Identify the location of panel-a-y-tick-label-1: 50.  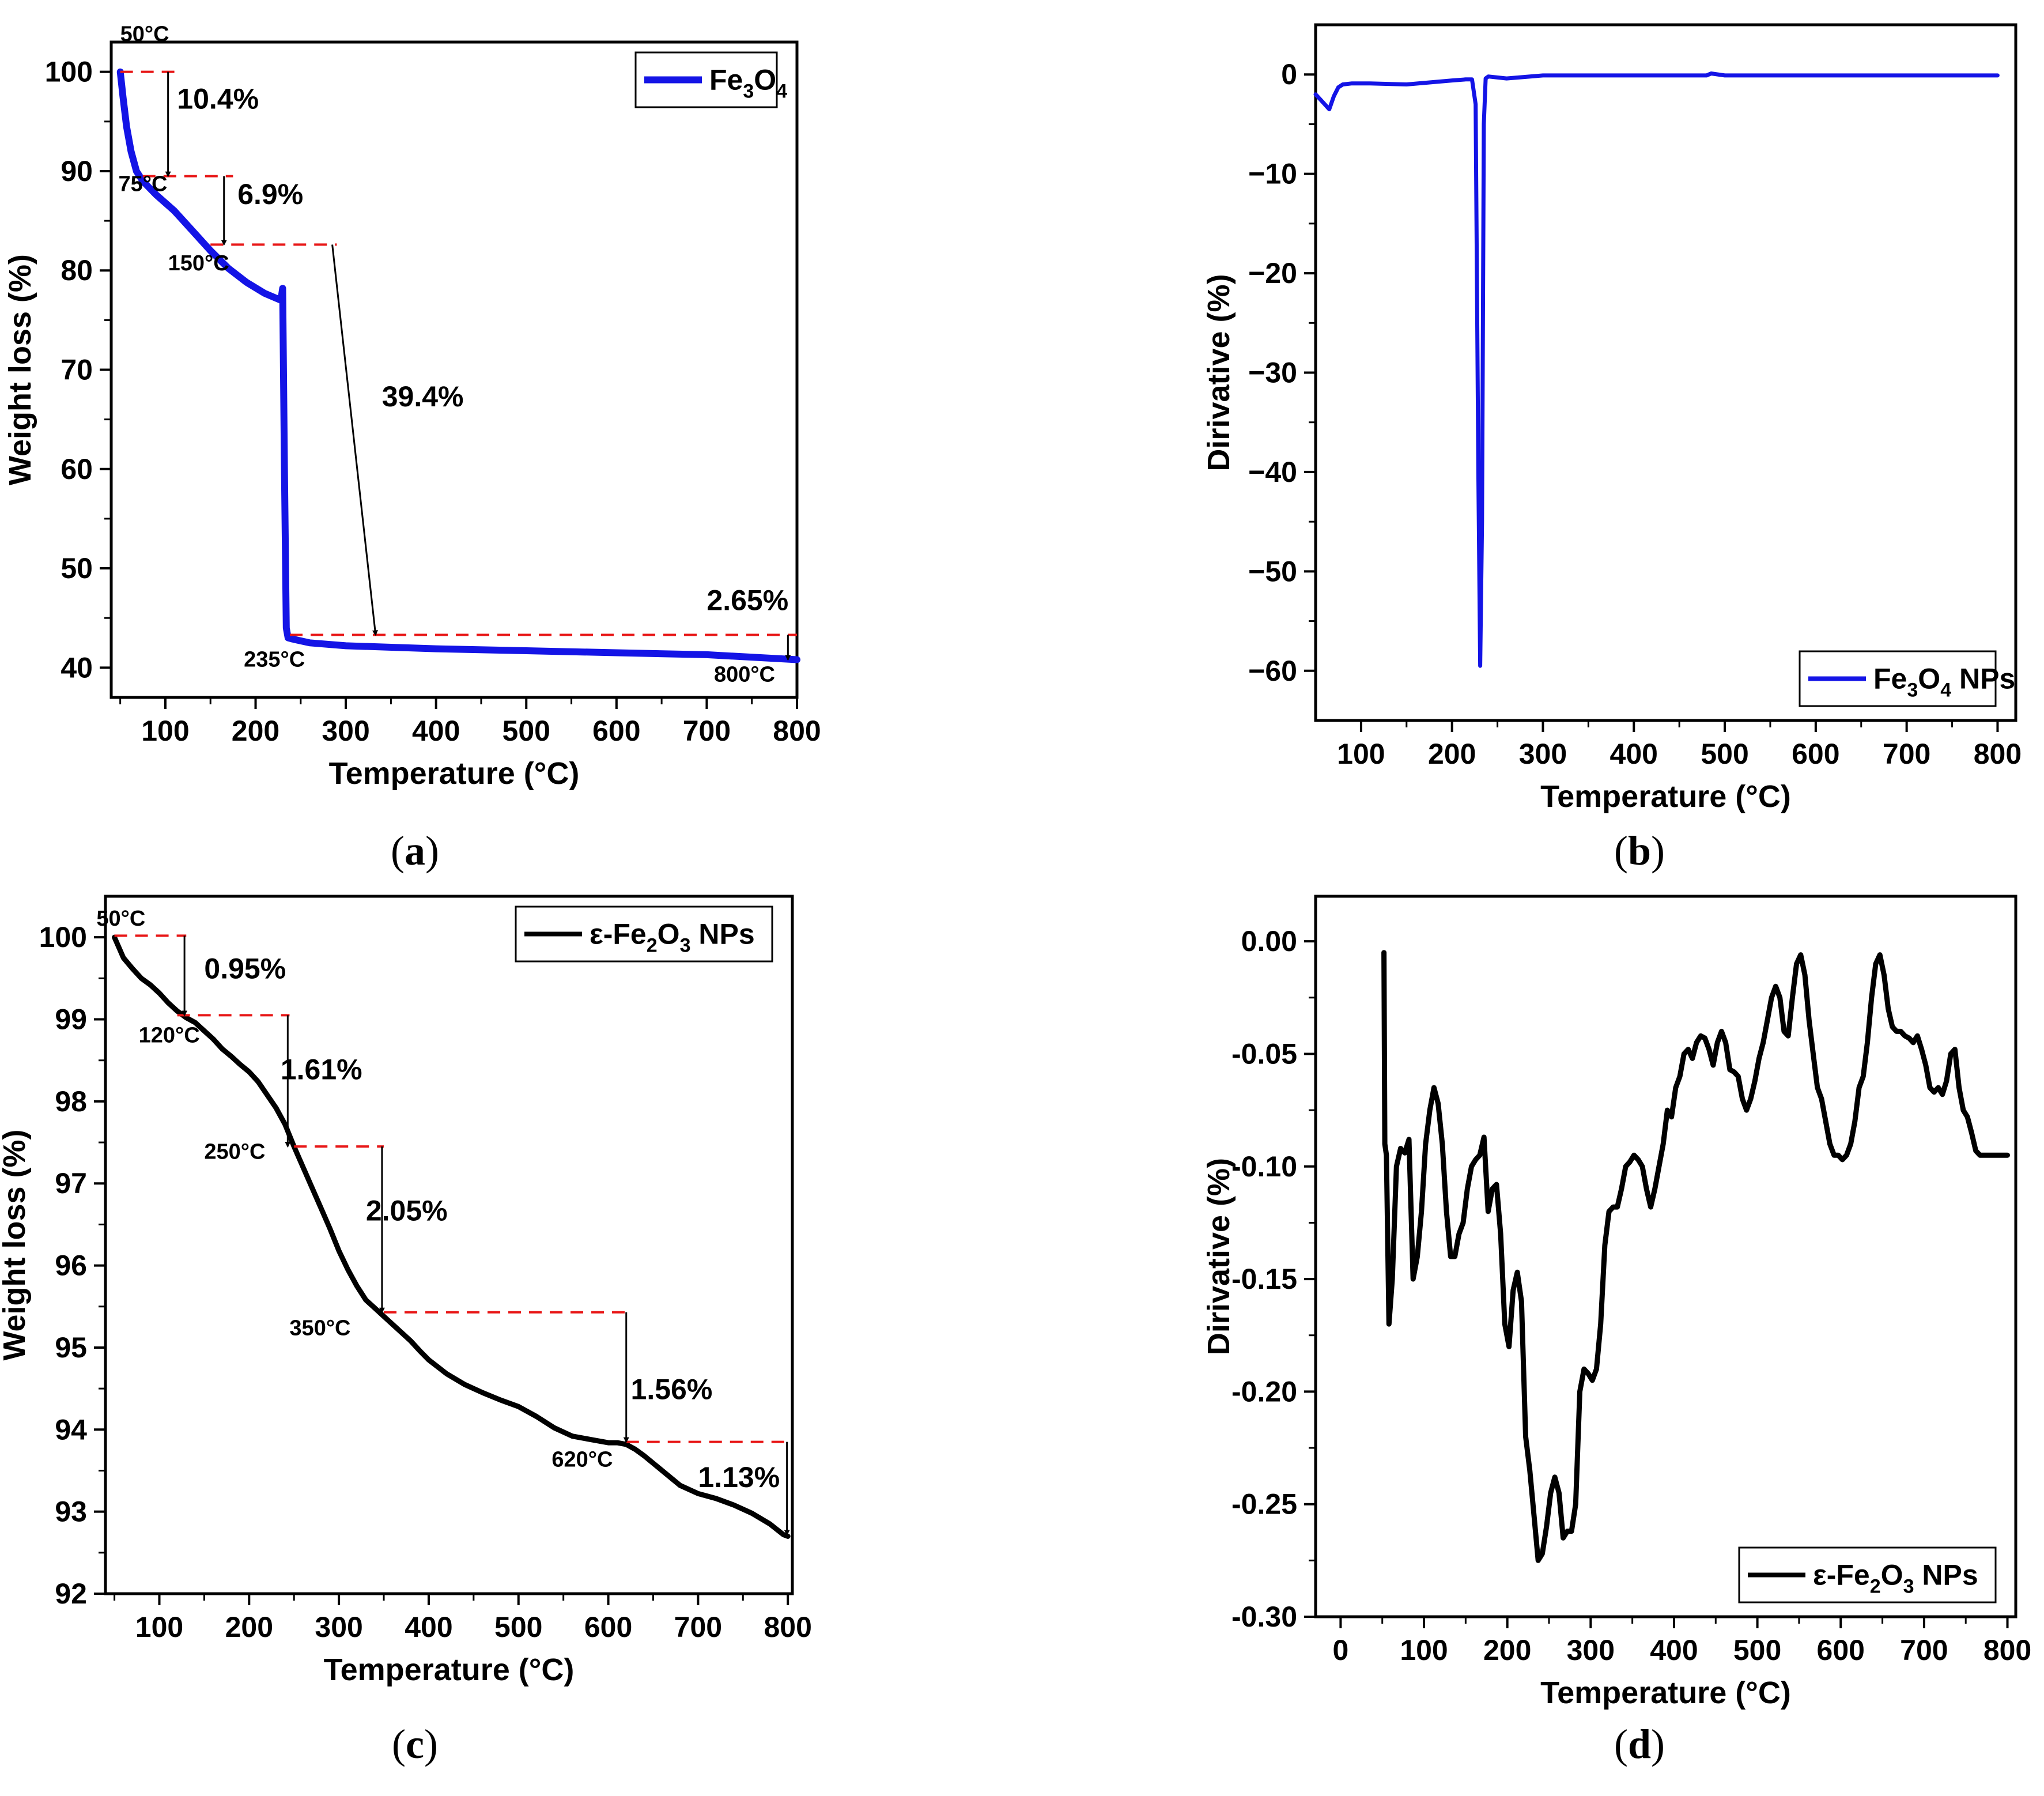
(77, 568).